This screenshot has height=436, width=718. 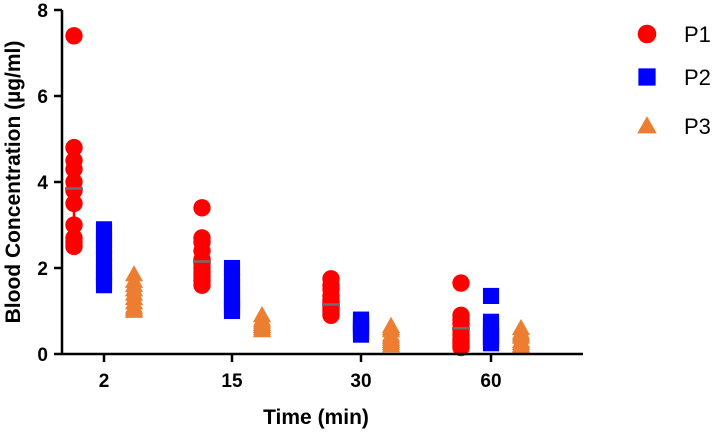 What do you see at coordinates (42, 183) in the screenshot?
I see `y-tick-label: 4` at bounding box center [42, 183].